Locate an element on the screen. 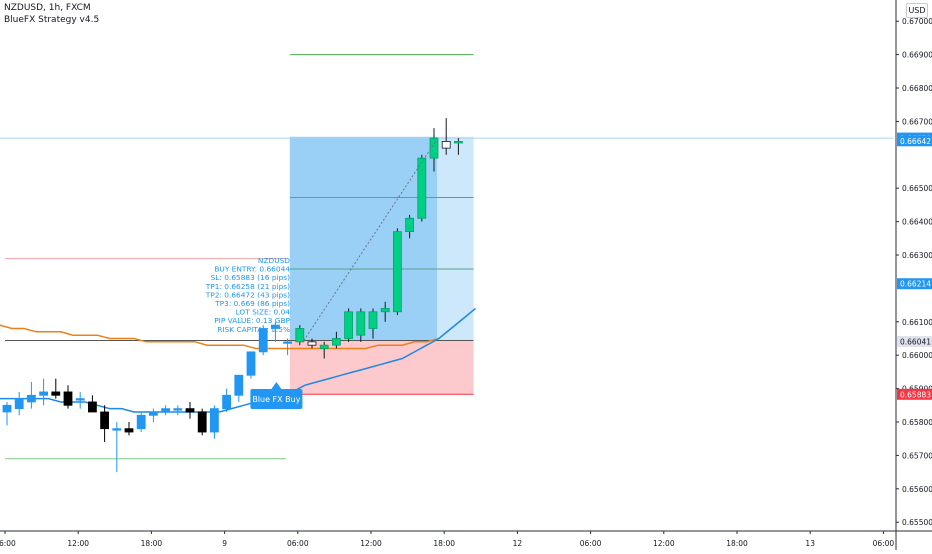 The image size is (932, 554). profit-zone is located at coordinates (363, 238).